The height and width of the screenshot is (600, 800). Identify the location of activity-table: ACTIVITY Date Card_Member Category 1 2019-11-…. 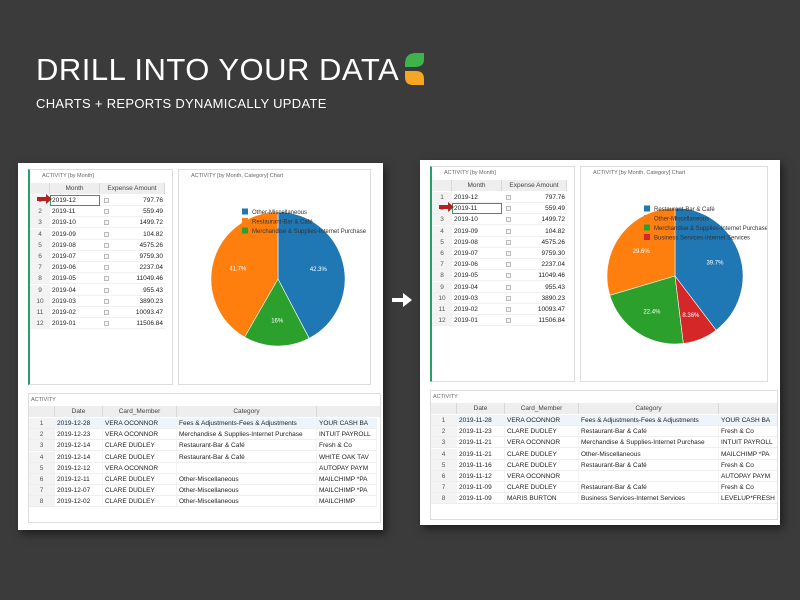
(604, 455).